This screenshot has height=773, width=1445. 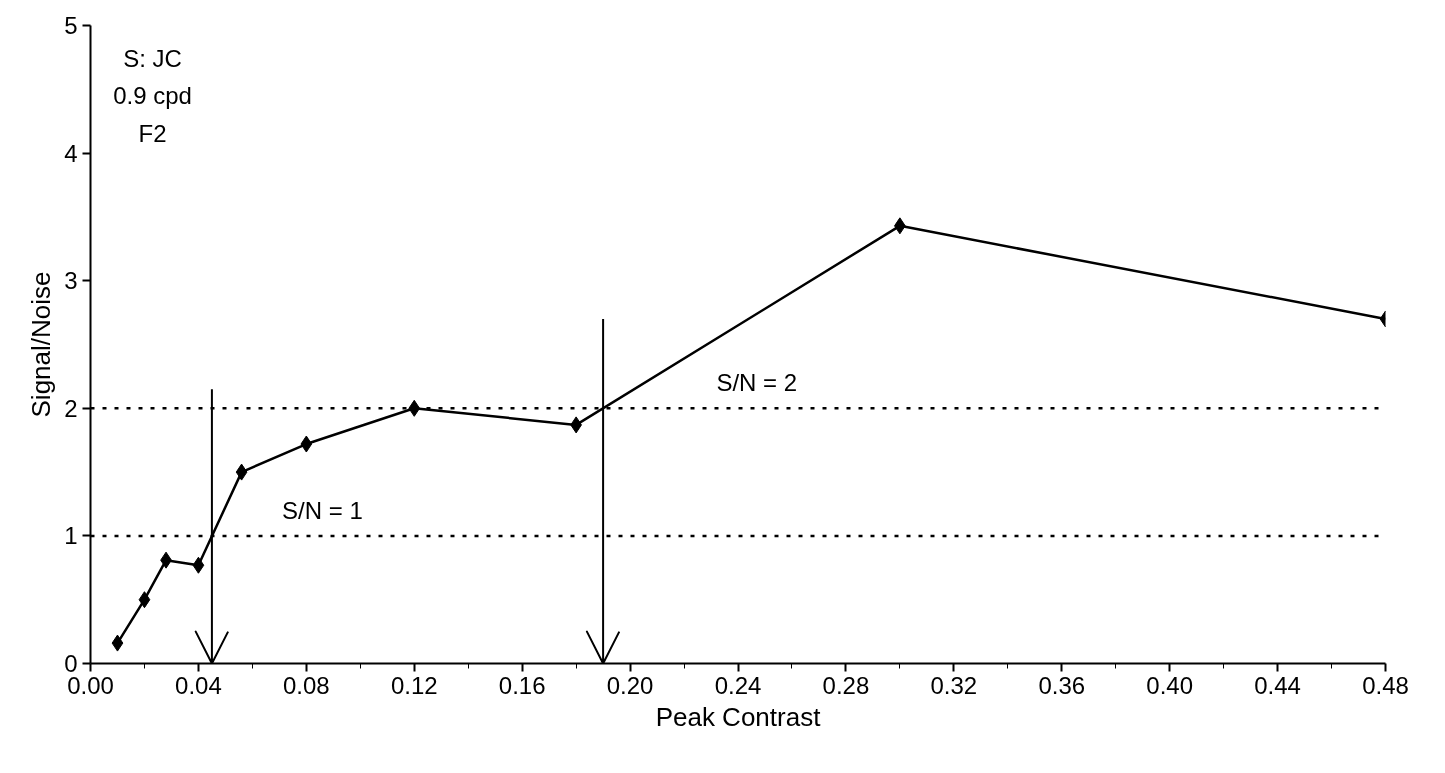 What do you see at coordinates (738, 716) in the screenshot?
I see `x-axis-title: Peak Contrast` at bounding box center [738, 716].